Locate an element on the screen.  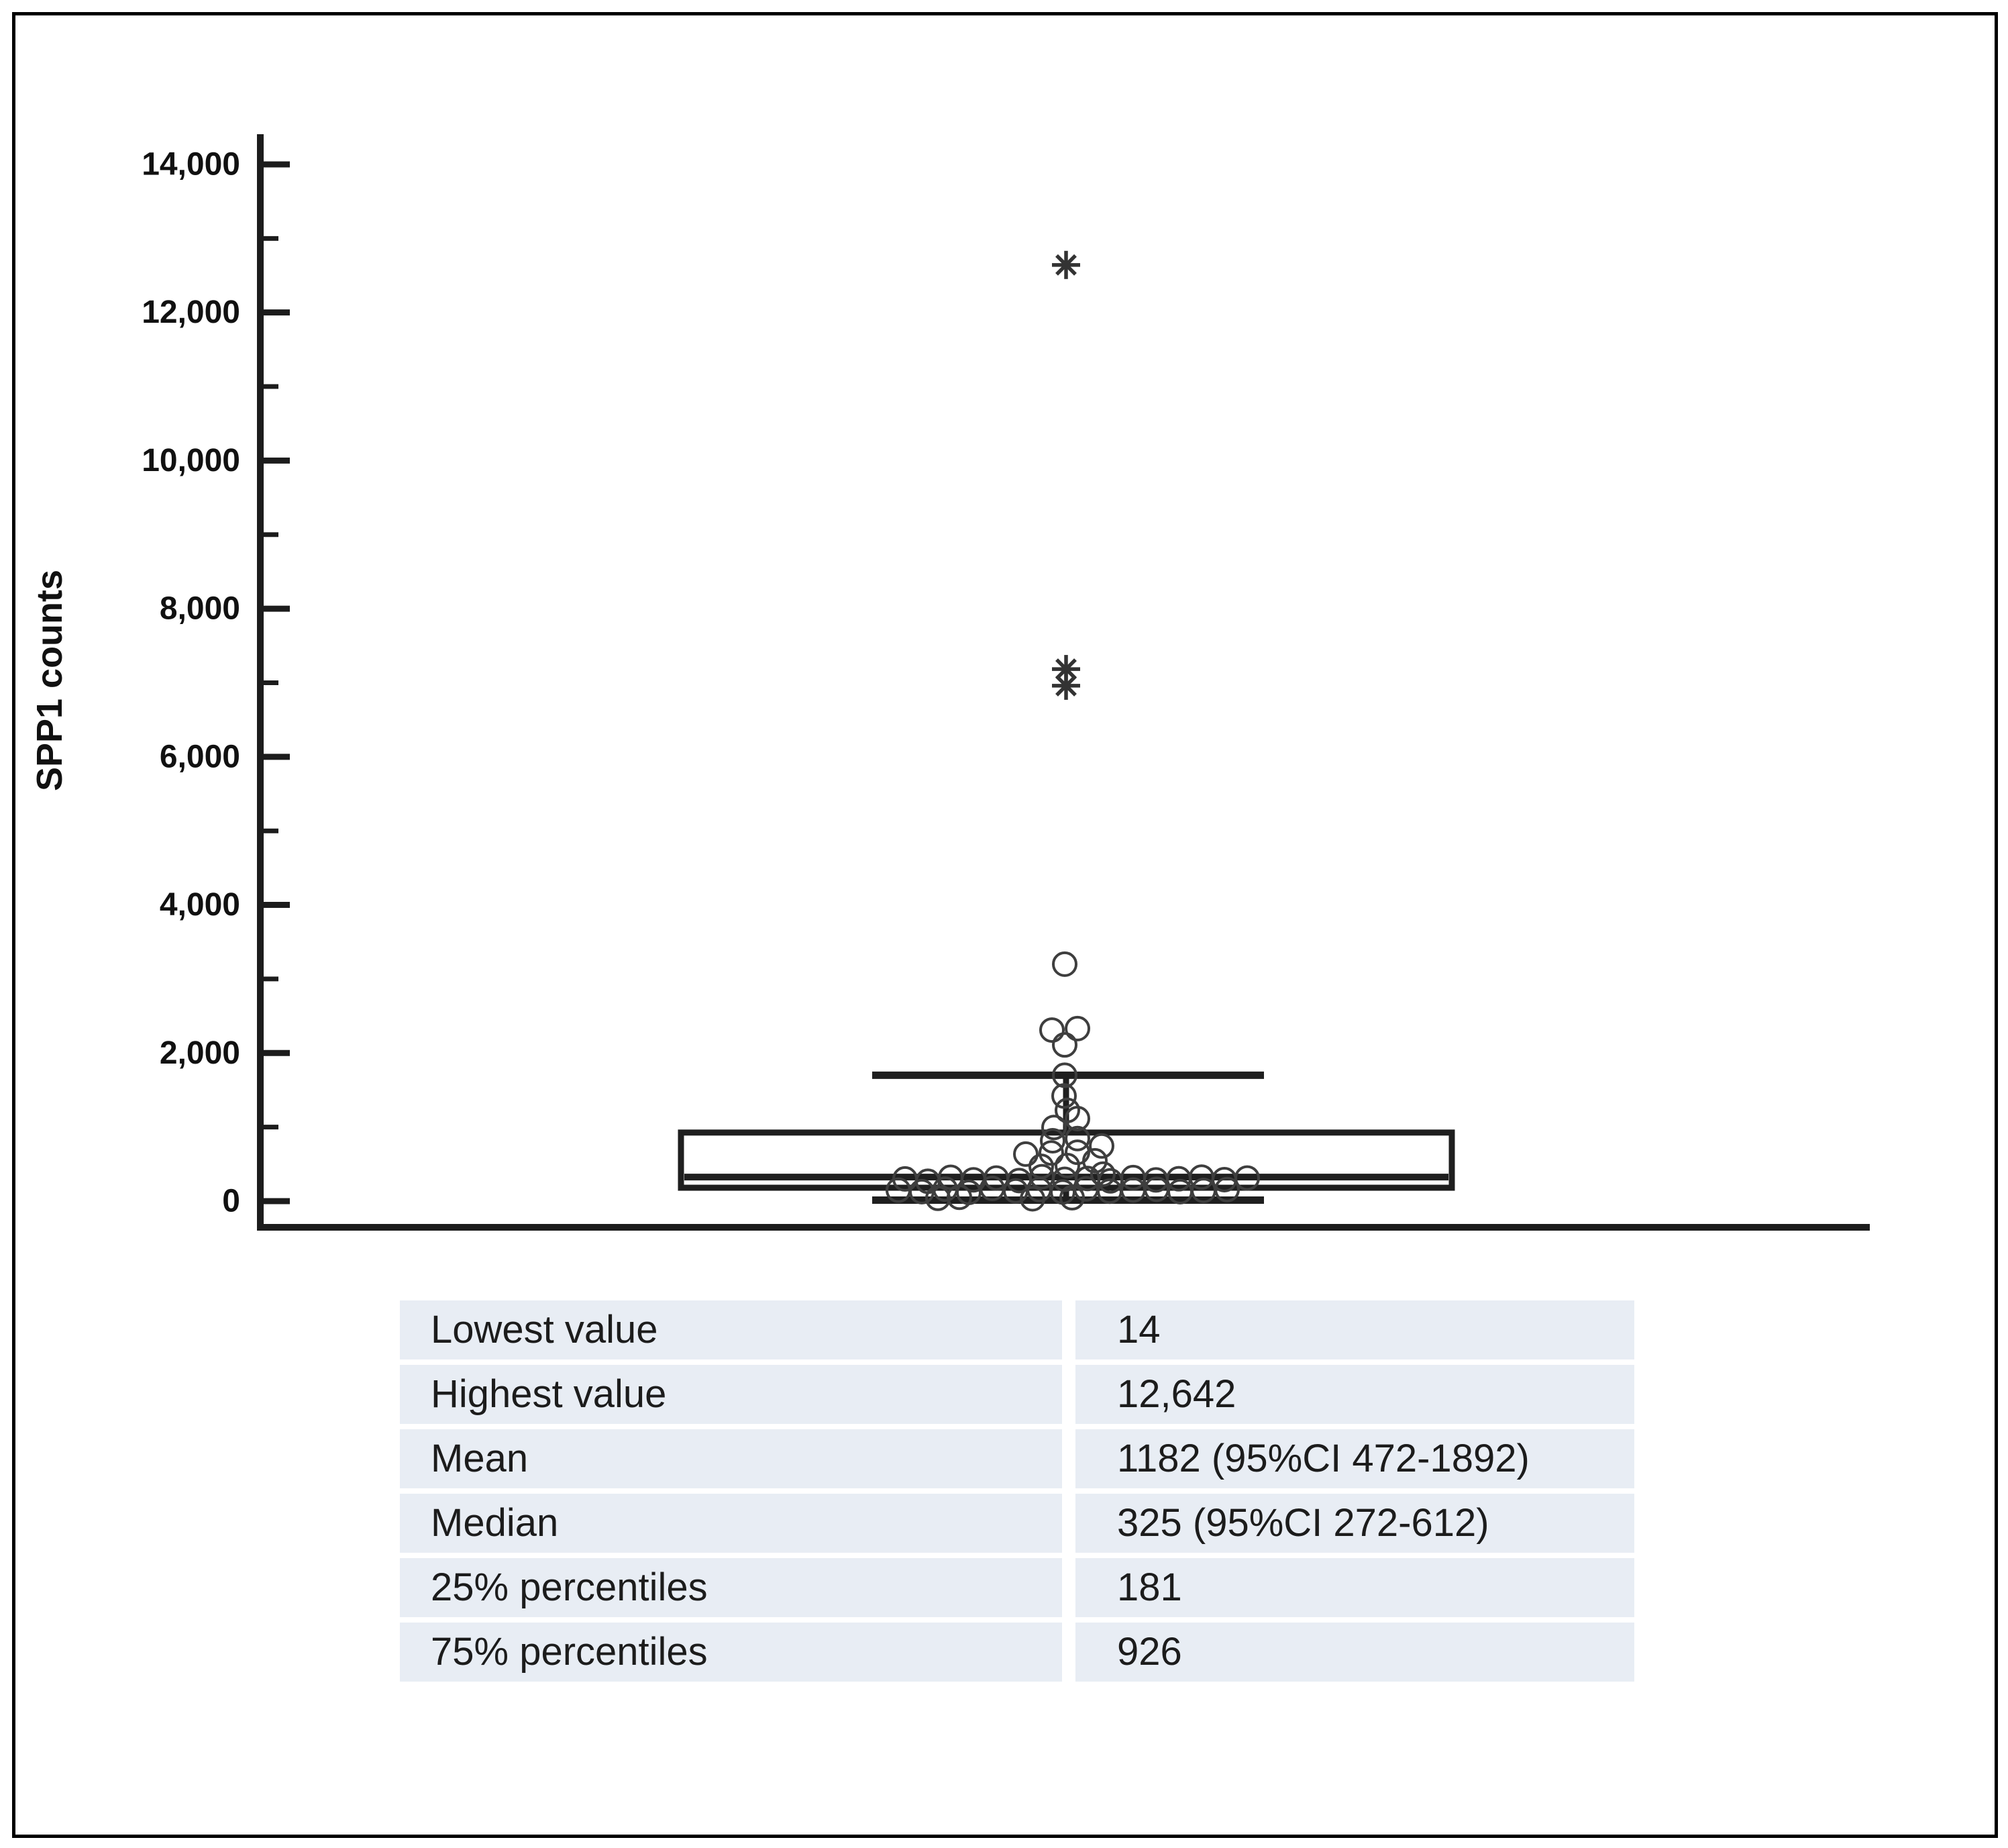
y-tick-label: 10,000 is located at coordinates (191, 460).